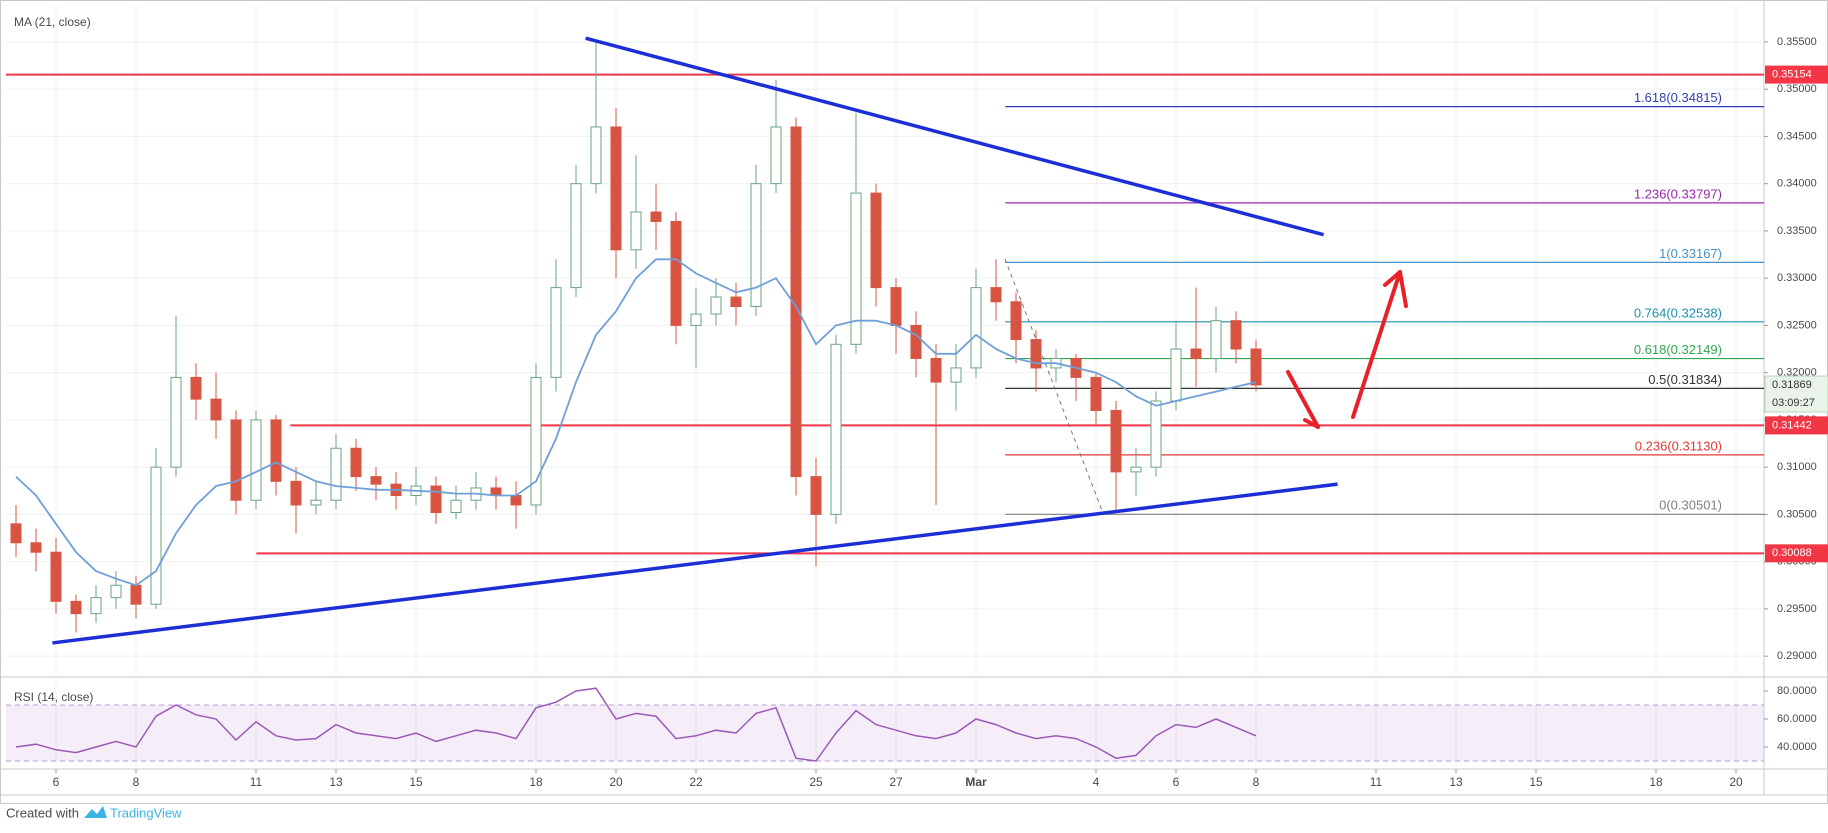 The height and width of the screenshot is (833, 1828). I want to click on fib-label: 0.236(0.31130), so click(1678, 445).